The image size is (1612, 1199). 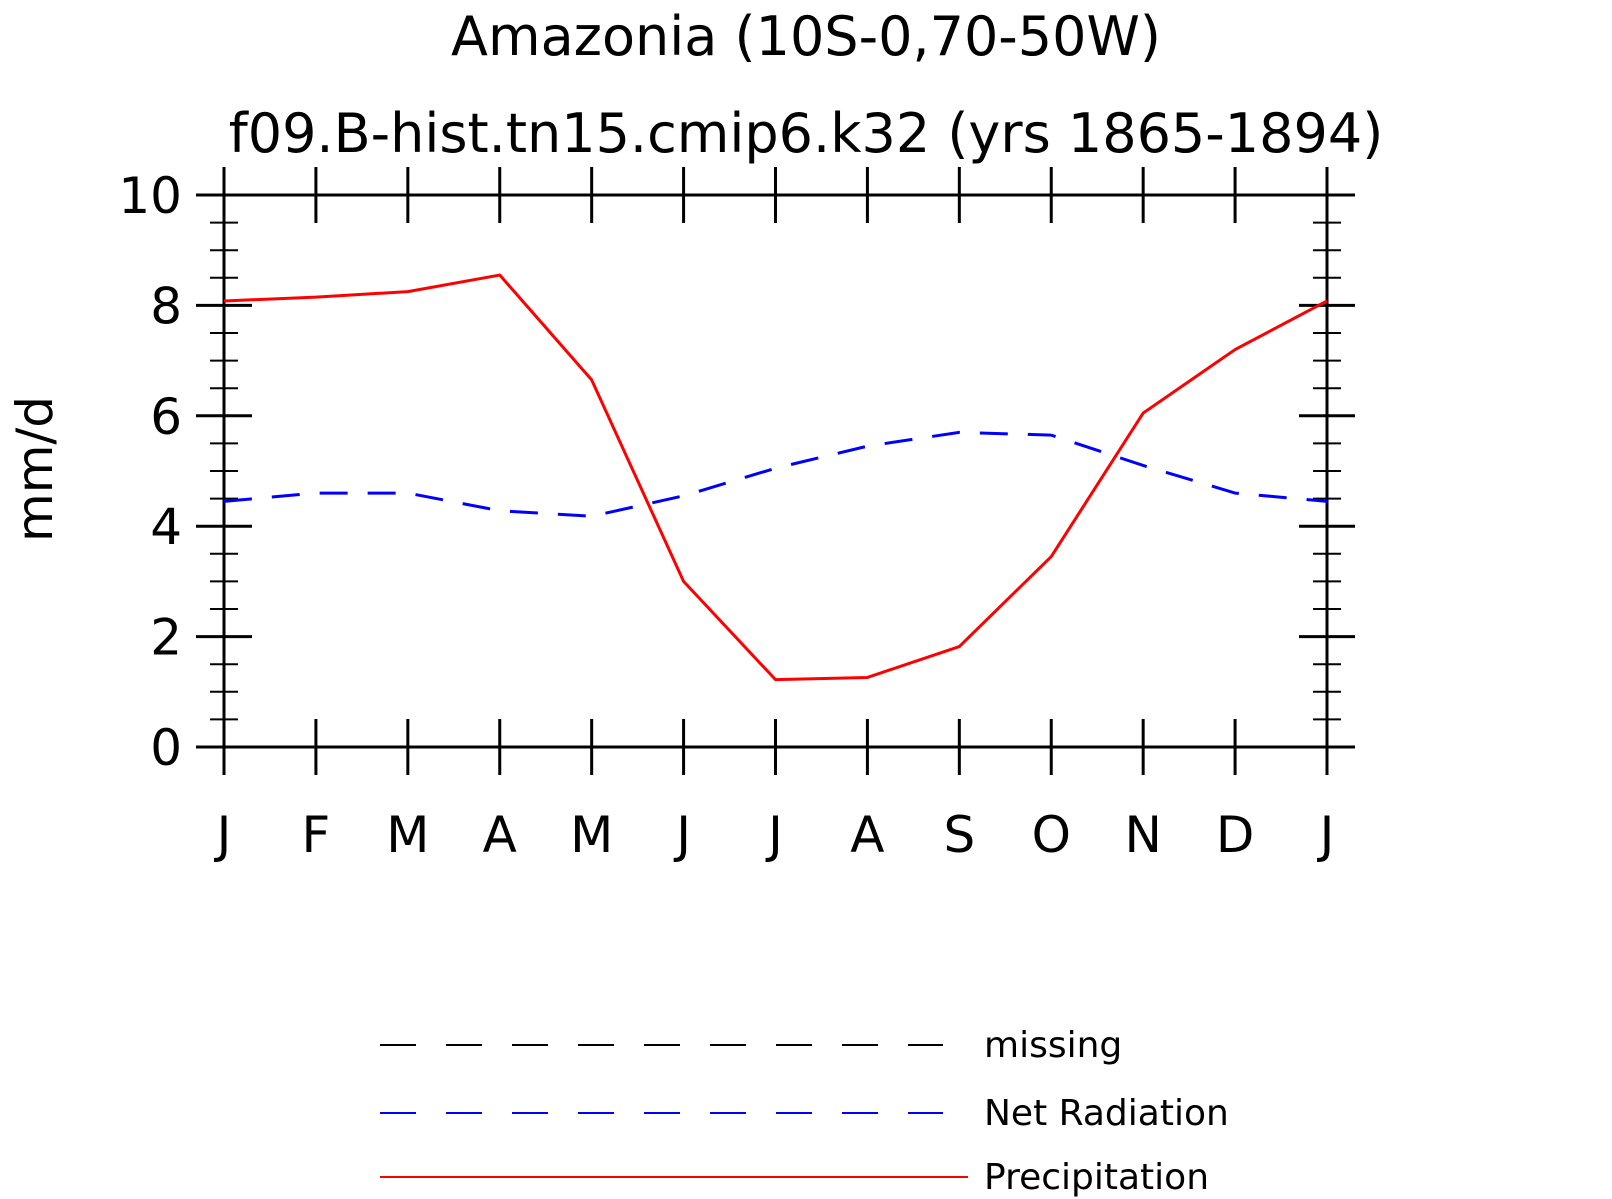 What do you see at coordinates (150, 196) in the screenshot?
I see `y-tick-label: 10` at bounding box center [150, 196].